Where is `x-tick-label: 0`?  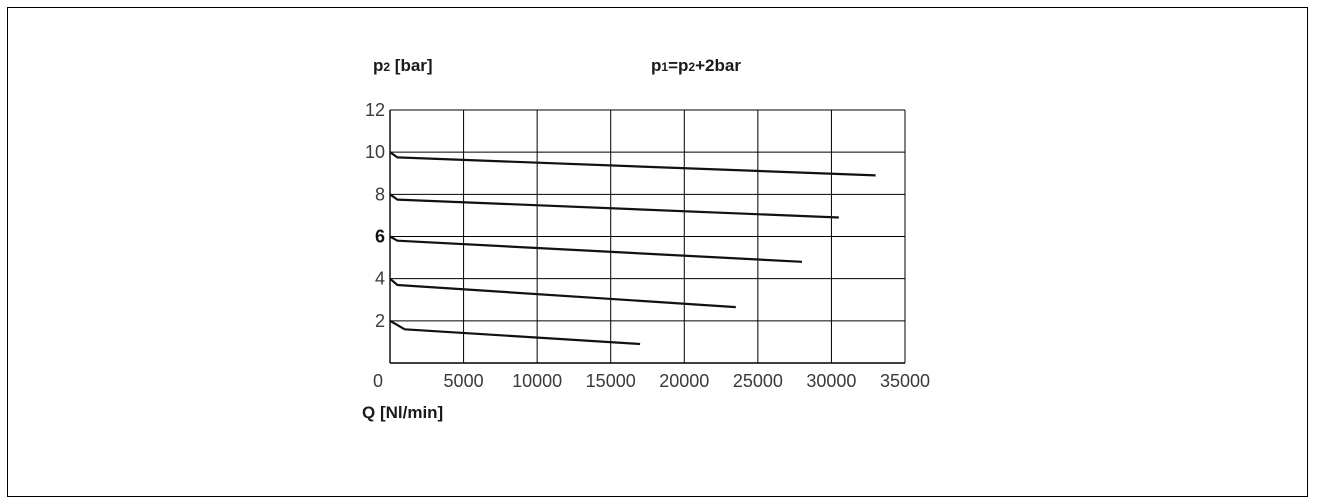 x-tick-label: 0 is located at coordinates (378, 381).